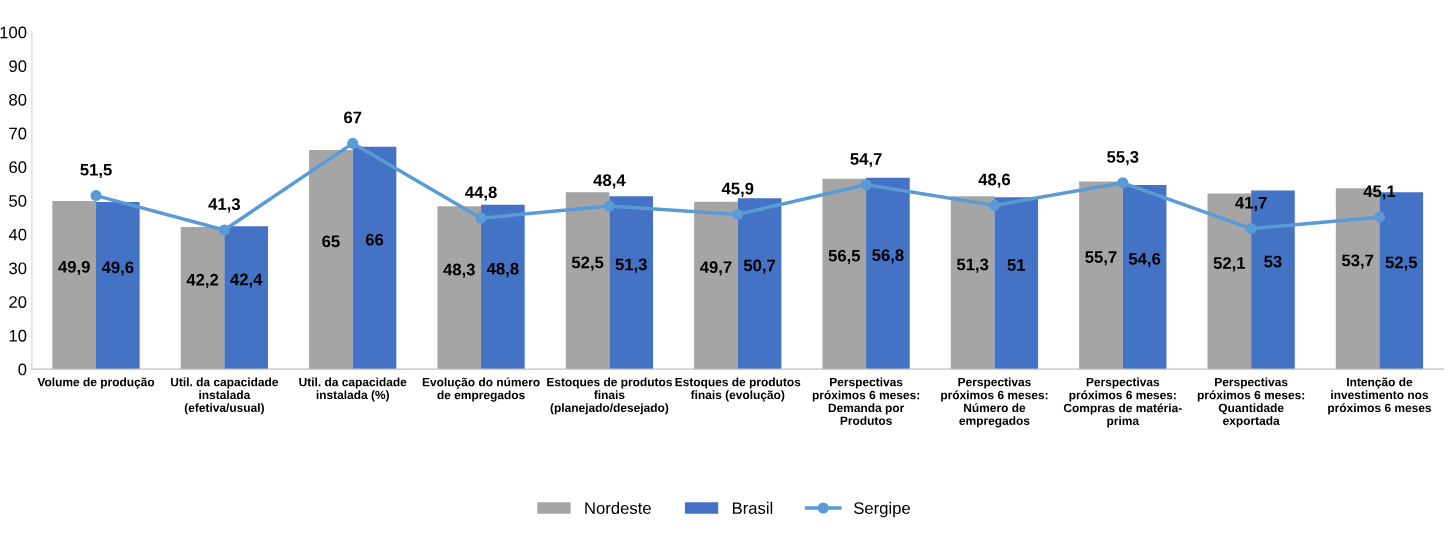  I want to click on y-tick-label: 10, so click(18, 335).